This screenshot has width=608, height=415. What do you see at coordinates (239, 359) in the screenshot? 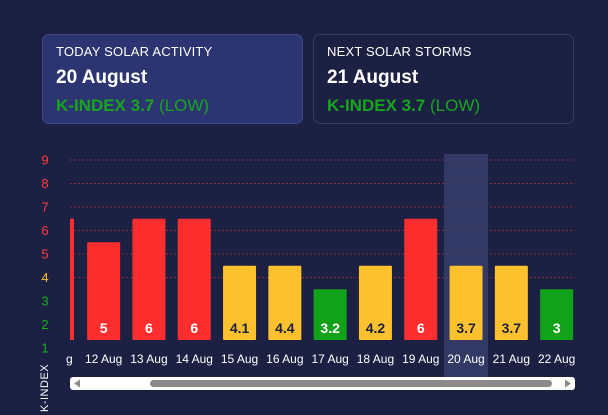
I see `x-label: 15 Aug` at bounding box center [239, 359].